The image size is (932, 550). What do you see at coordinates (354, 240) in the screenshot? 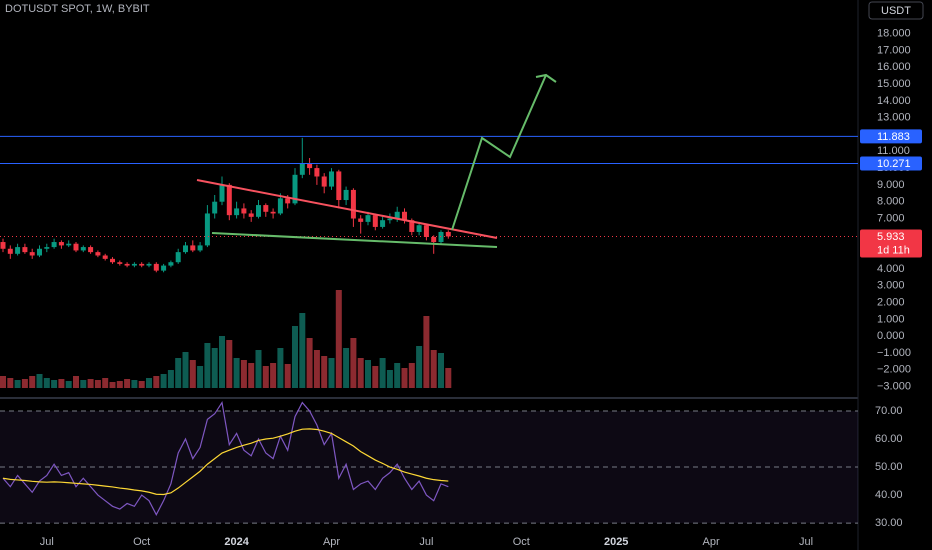
I see `support-trendline` at bounding box center [354, 240].